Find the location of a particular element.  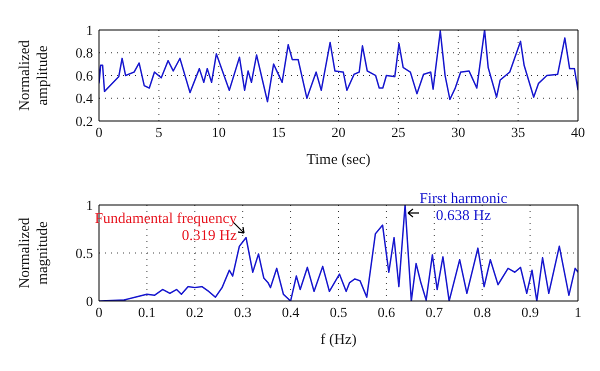

x-tick-label: 0.5 is located at coordinates (339, 313).